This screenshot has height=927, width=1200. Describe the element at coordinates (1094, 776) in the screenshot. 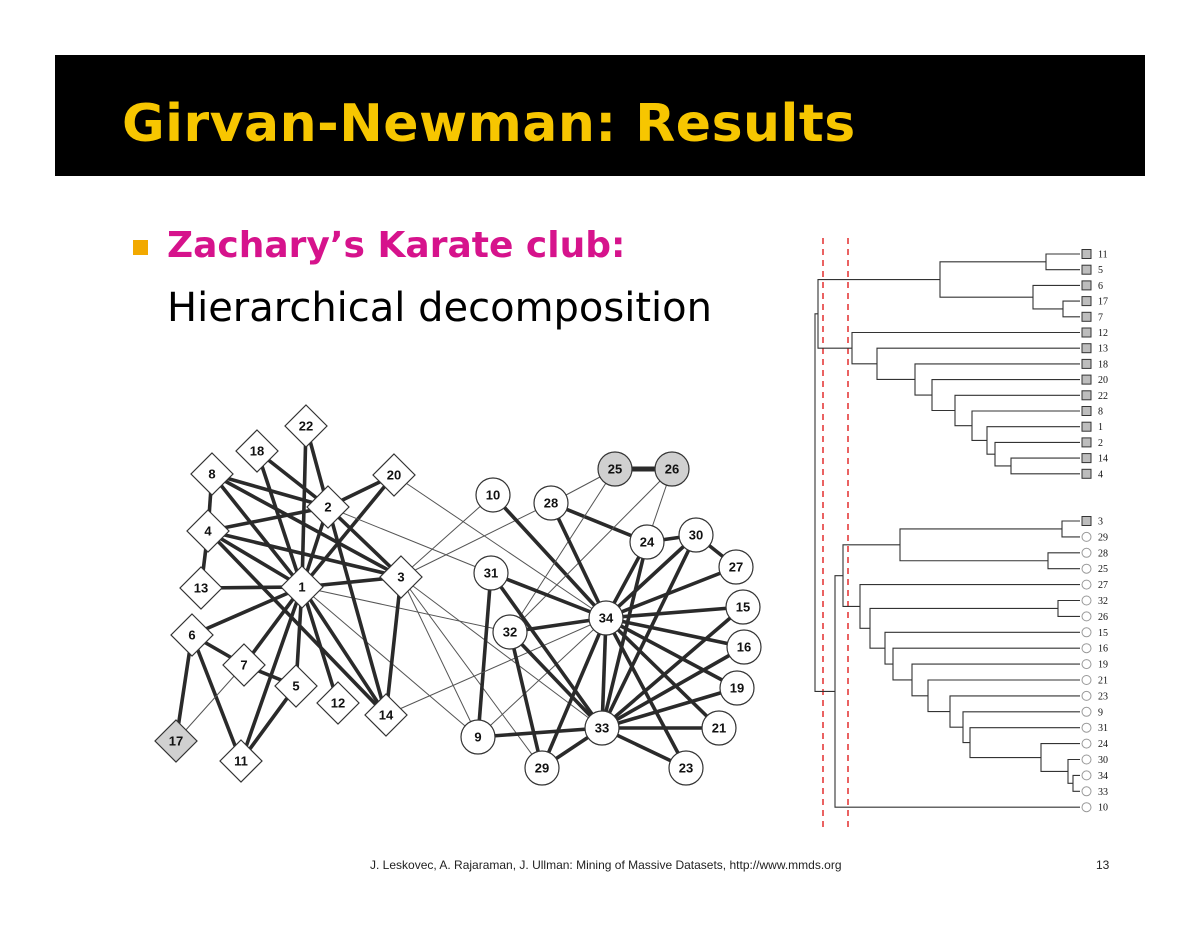

I see `dendrogram-leaf-34: 34` at that location.